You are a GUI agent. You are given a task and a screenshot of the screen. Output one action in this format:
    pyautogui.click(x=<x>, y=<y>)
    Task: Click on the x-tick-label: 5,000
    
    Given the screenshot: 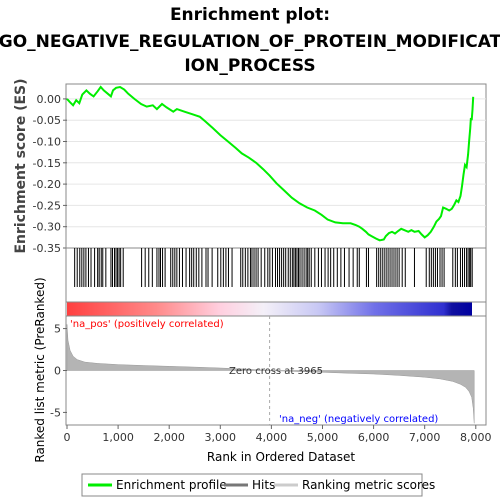 What is the action you would take?
    pyautogui.click(x=323, y=437)
    